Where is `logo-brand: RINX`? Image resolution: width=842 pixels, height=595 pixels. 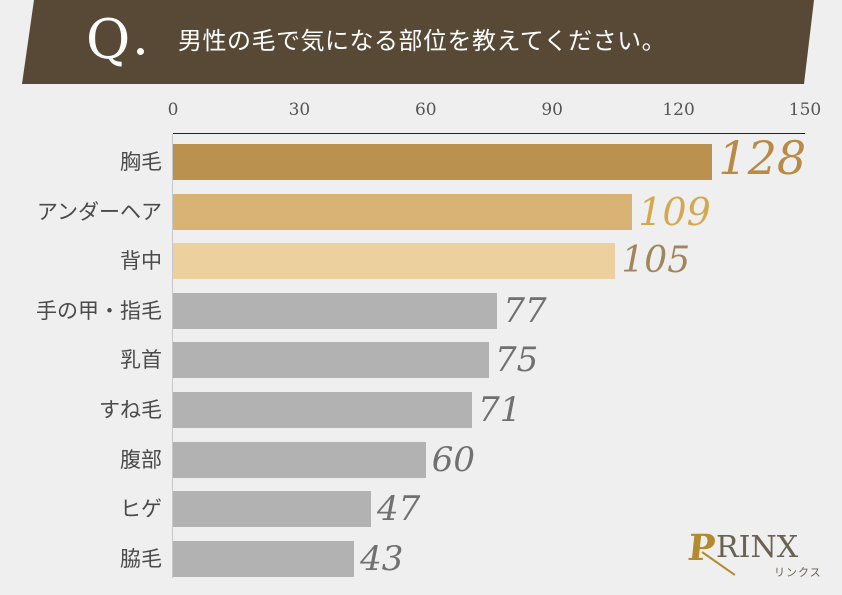
logo-brand: RINX is located at coordinates (757, 547).